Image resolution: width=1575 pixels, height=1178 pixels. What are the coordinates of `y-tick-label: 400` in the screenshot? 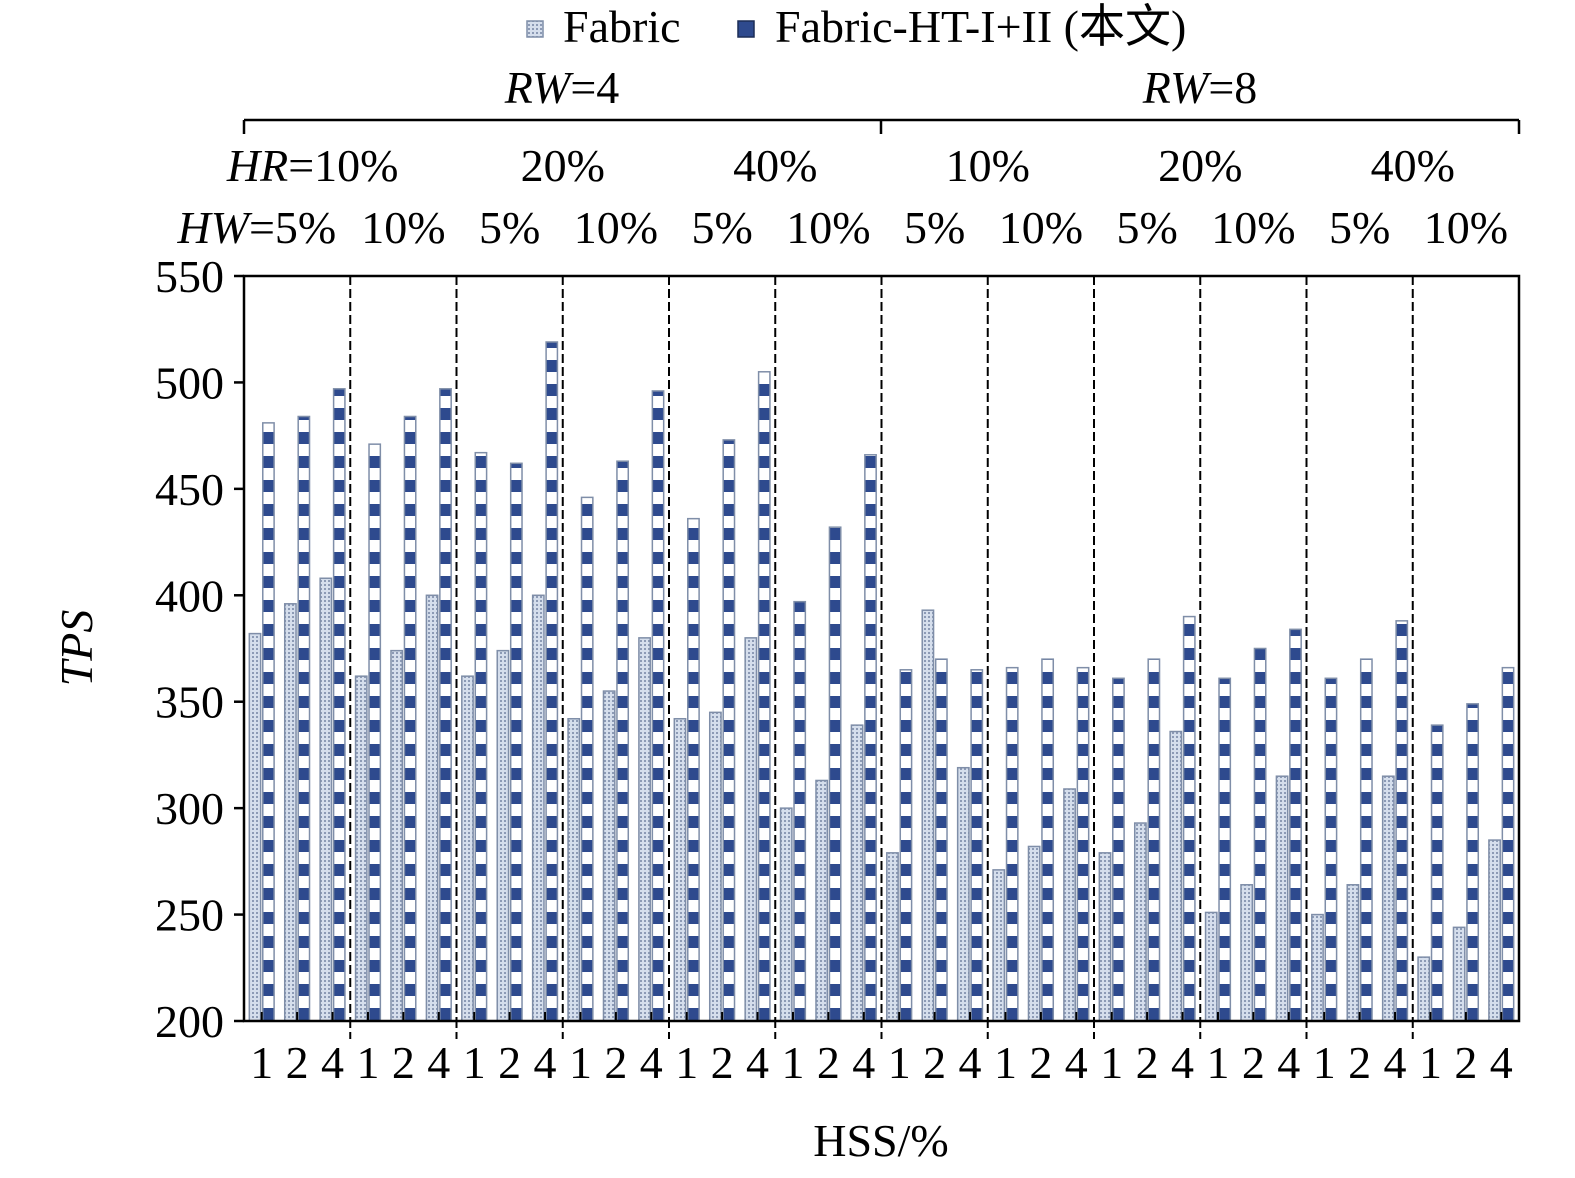 It's located at (189, 595).